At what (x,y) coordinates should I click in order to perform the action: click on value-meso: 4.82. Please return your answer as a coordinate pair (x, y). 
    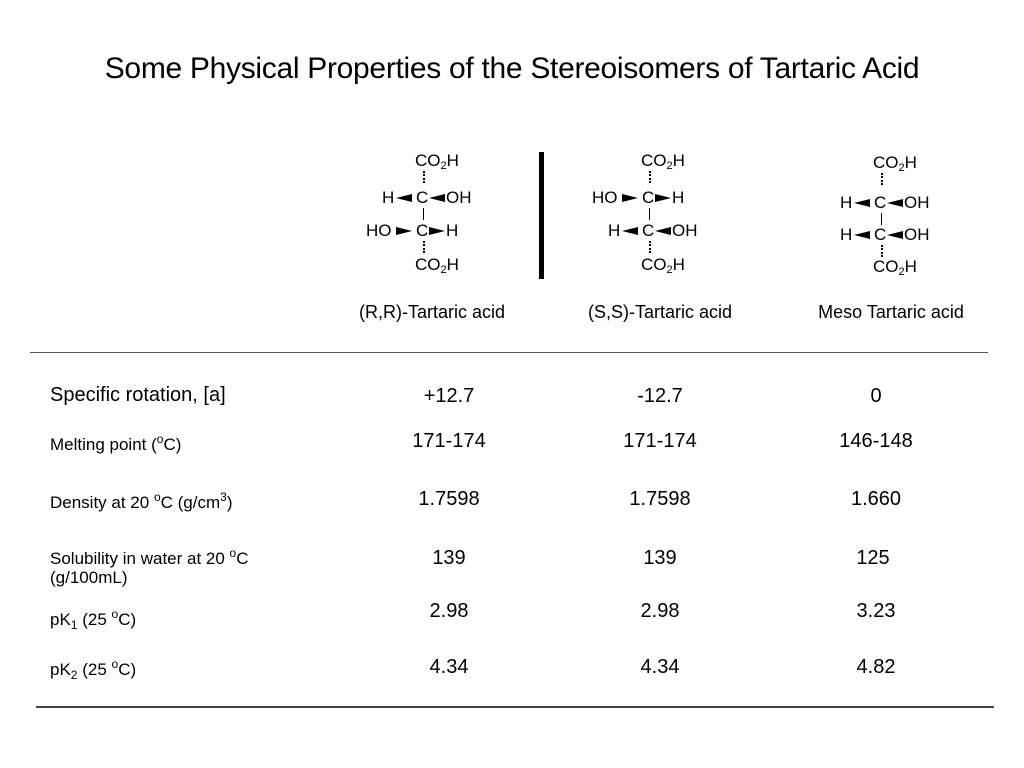
    Looking at the image, I should click on (876, 667).